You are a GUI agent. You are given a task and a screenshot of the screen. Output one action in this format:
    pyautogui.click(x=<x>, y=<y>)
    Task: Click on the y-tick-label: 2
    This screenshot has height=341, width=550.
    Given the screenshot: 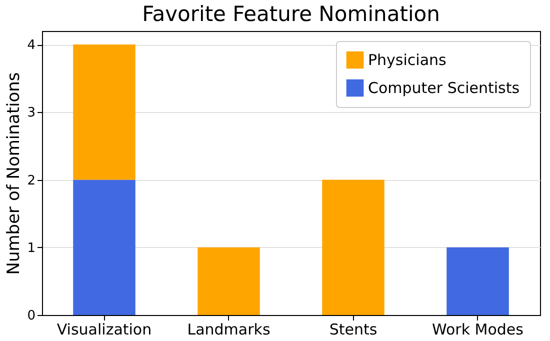 What is the action you would take?
    pyautogui.click(x=31, y=180)
    